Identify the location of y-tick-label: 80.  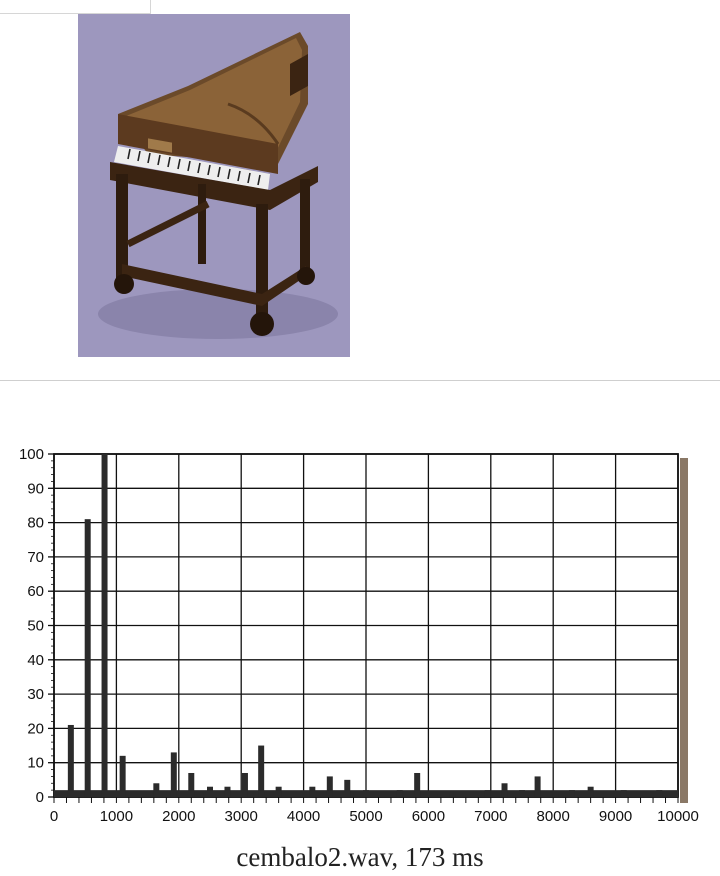
(35, 523).